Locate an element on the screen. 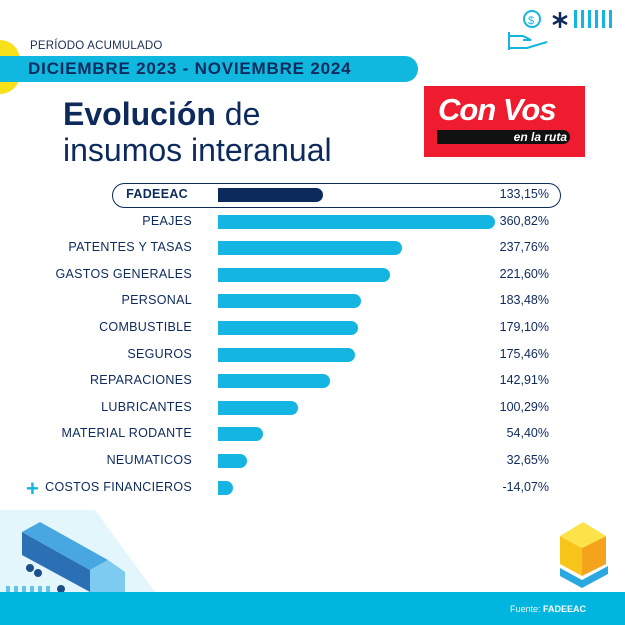  money-hand-icon: $ is located at coordinates (560, 30).